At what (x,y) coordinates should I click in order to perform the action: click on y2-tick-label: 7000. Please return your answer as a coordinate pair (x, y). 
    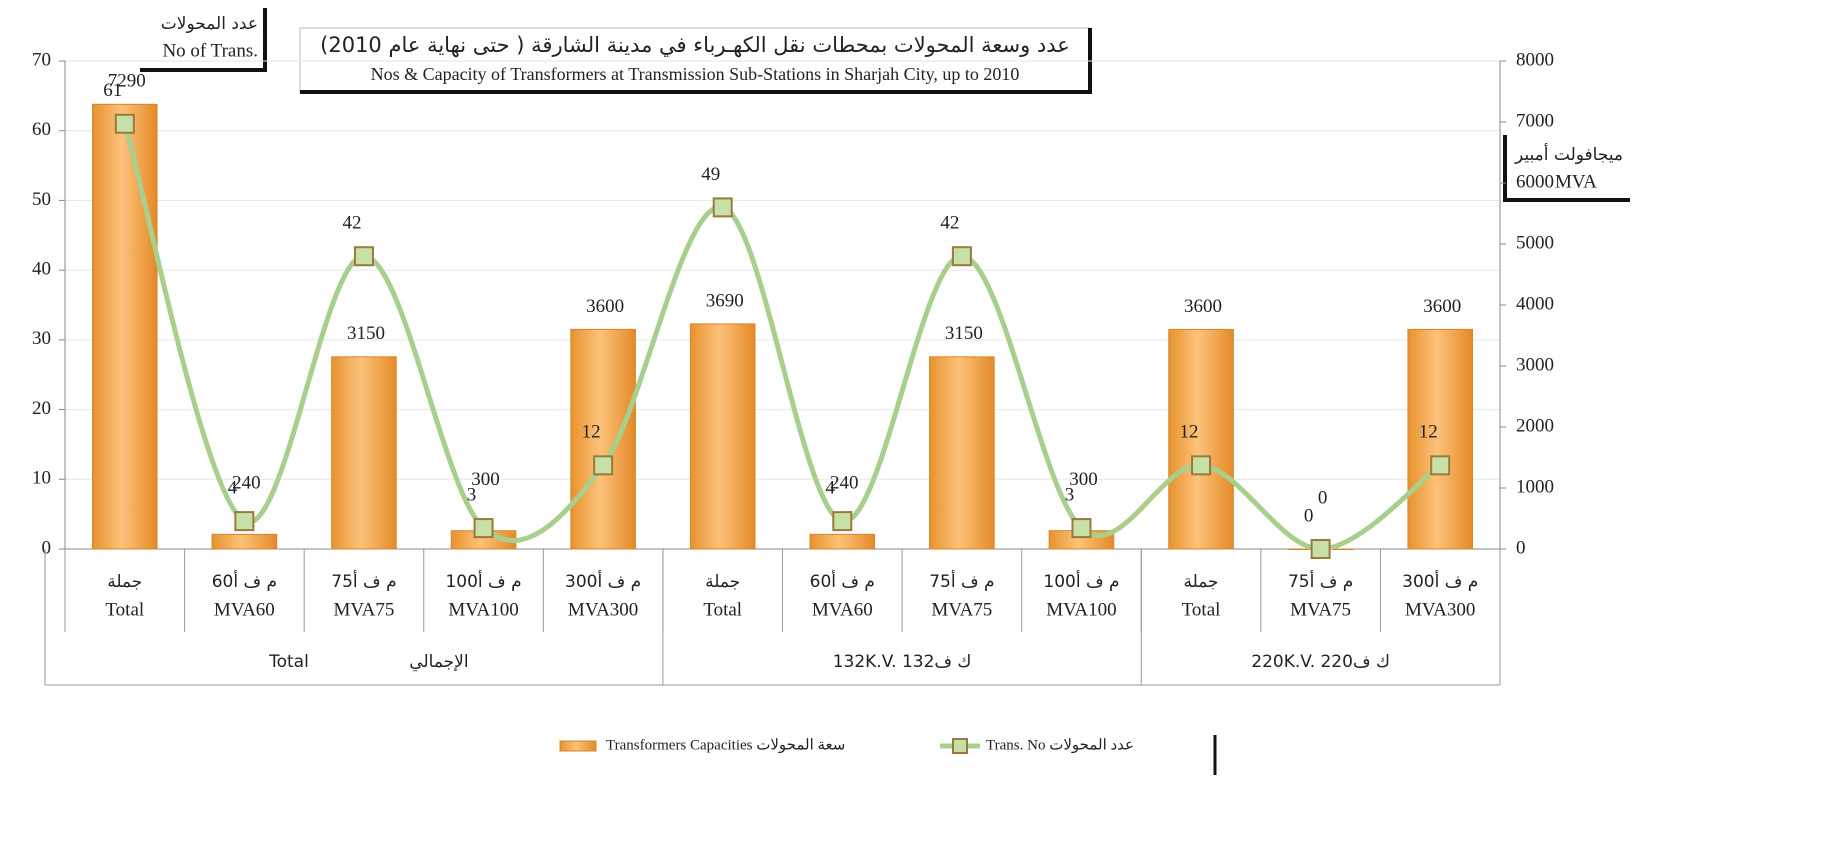
    Looking at the image, I should click on (1535, 120).